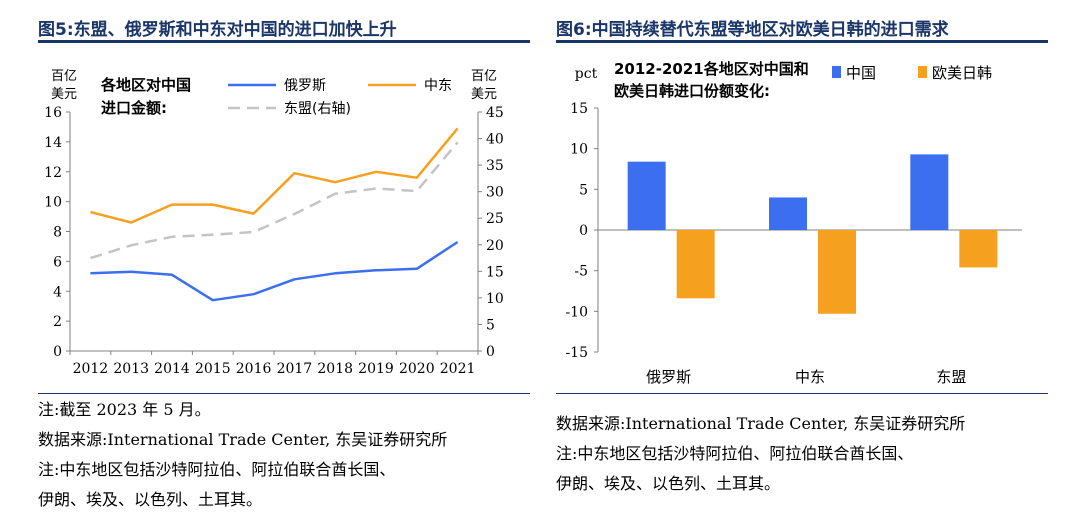 Image resolution: width=1080 pixels, height=530 pixels. Describe the element at coordinates (57, 322) in the screenshot. I see `left-y-tick-label: 2` at that location.